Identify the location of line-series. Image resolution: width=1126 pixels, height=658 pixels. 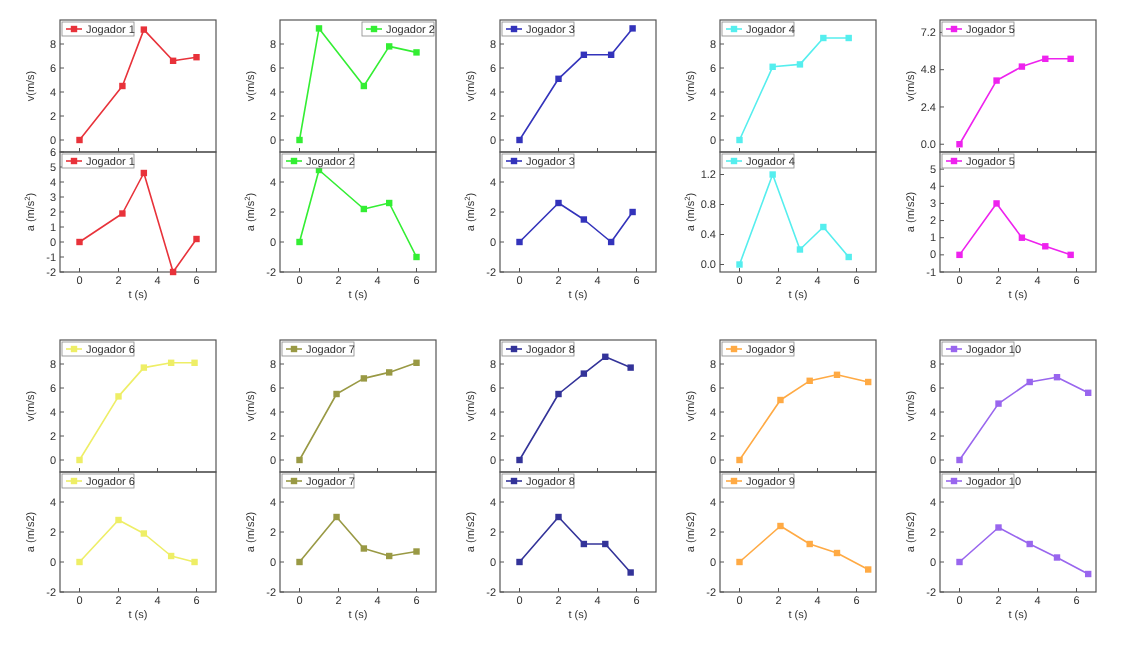
(576, 222).